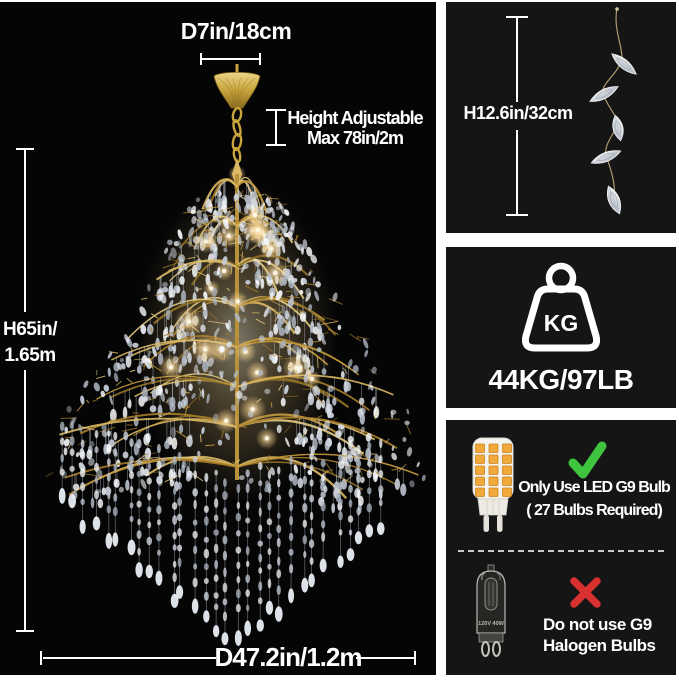  Describe the element at coordinates (594, 487) in the screenshot. I see `led-instruction-line1: Only Use LED G9 Bulb` at that location.